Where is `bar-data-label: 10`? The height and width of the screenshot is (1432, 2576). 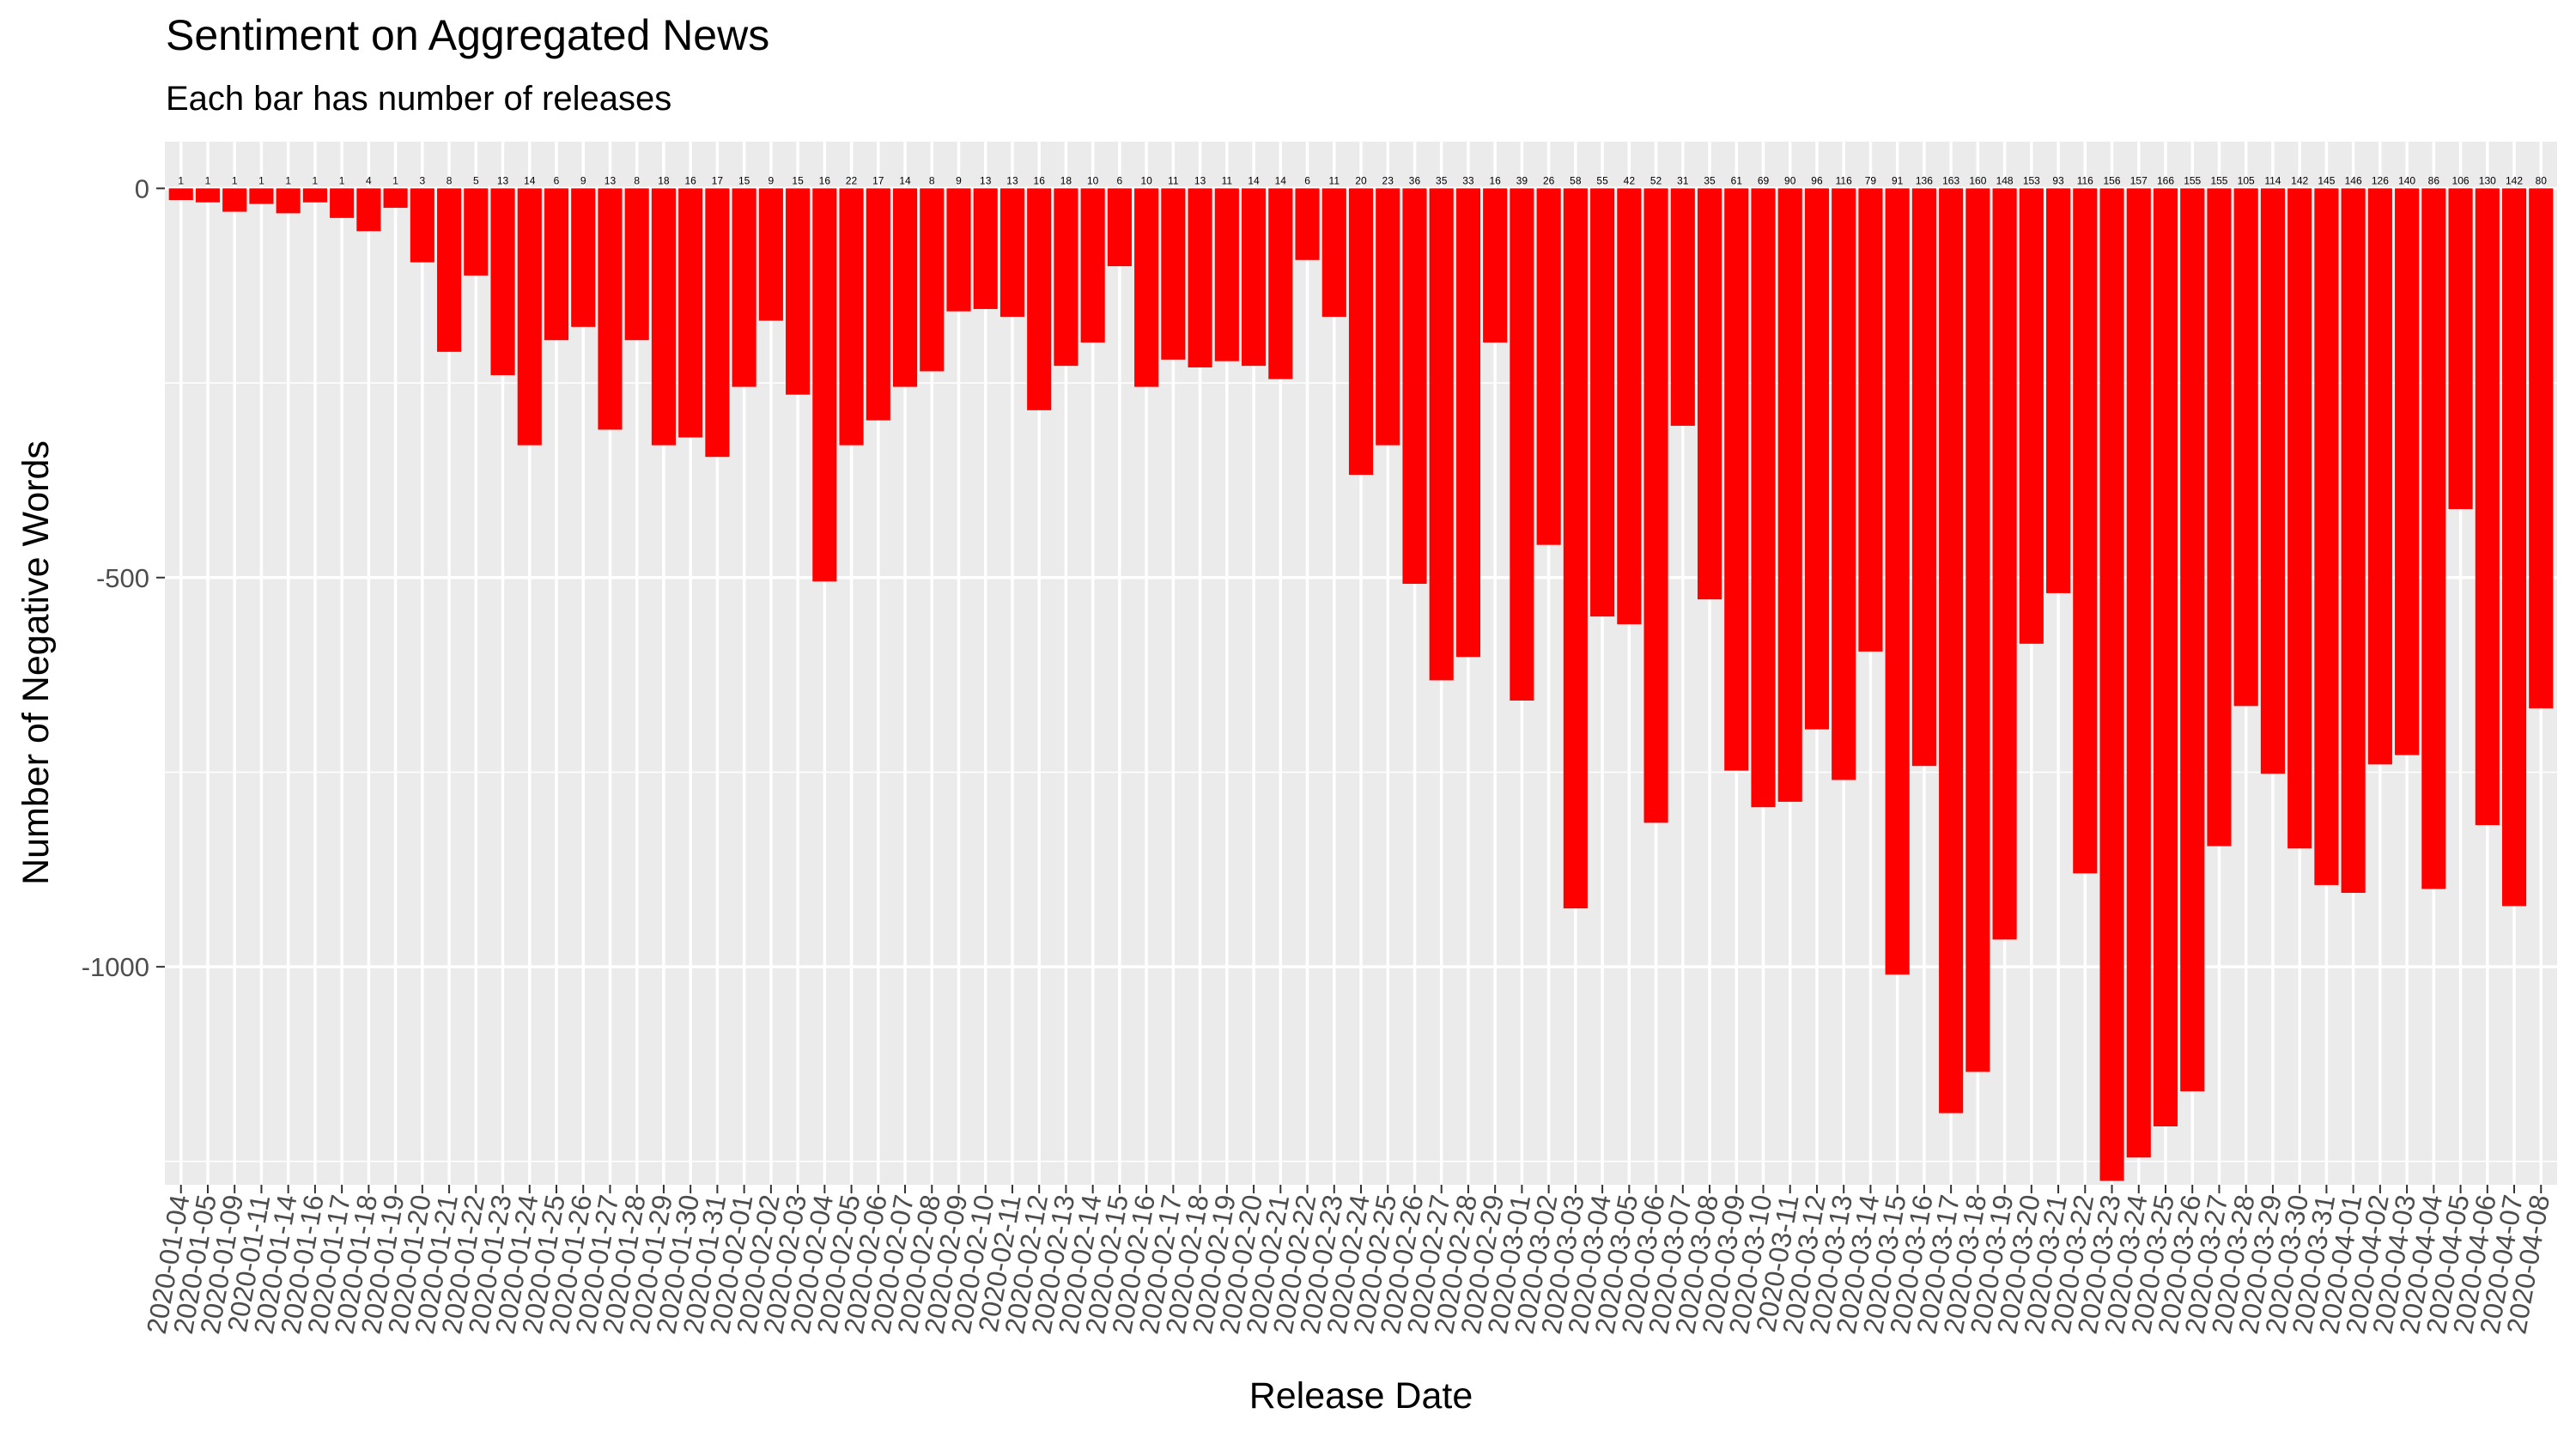 bar-data-label: 10 is located at coordinates (1146, 180).